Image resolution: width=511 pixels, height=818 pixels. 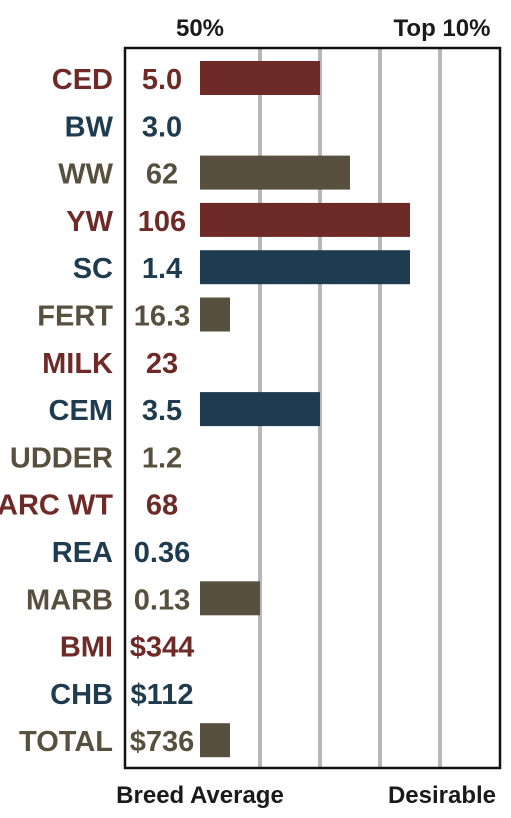 What do you see at coordinates (305, 267) in the screenshot?
I see `bar-sc` at bounding box center [305, 267].